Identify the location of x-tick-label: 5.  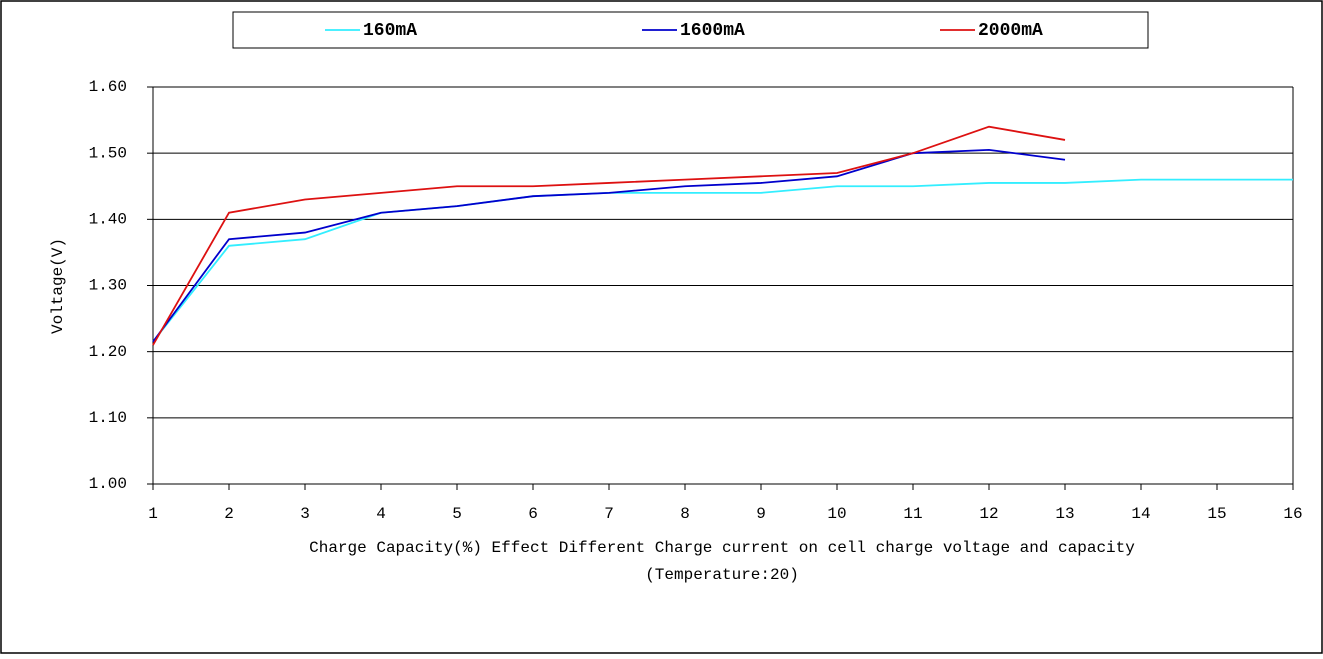
(457, 514).